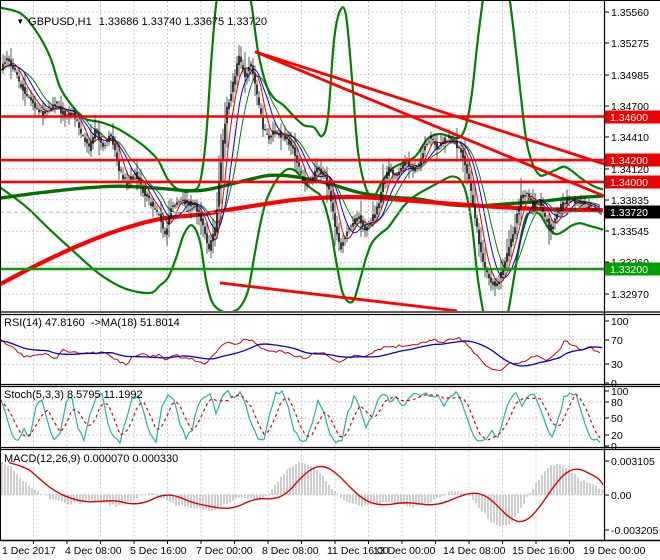 This screenshot has height=560, width=660. I want to click on current-price-badge-bg, so click(632, 212).